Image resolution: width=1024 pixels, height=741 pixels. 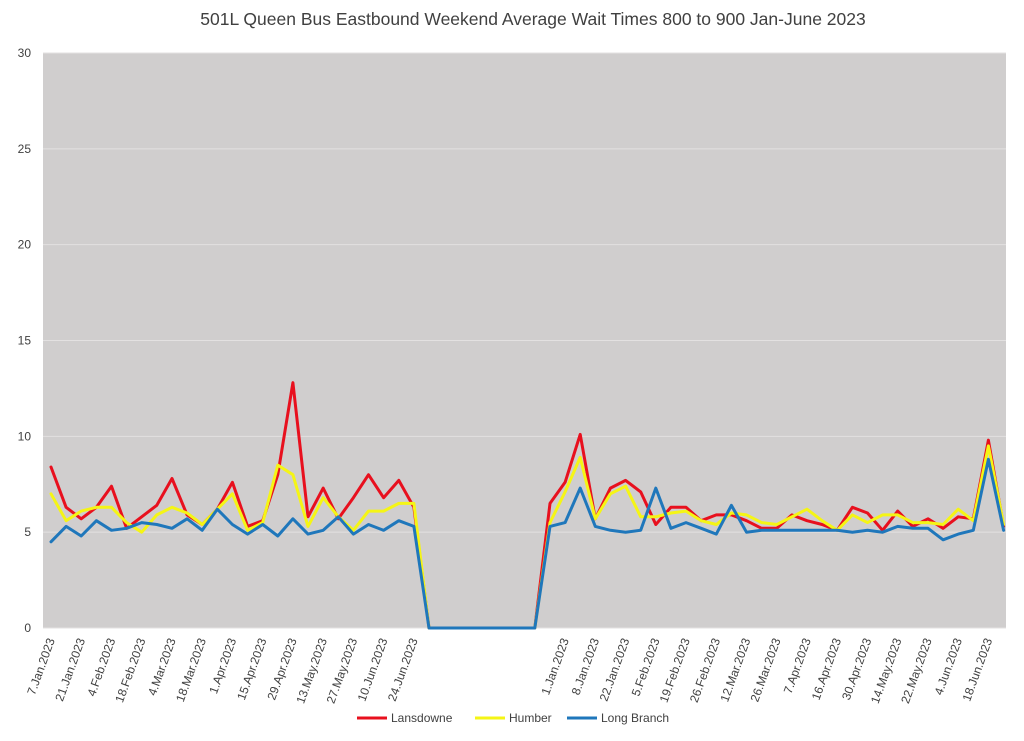 I want to click on y-tick-label: 30, so click(x=25, y=53).